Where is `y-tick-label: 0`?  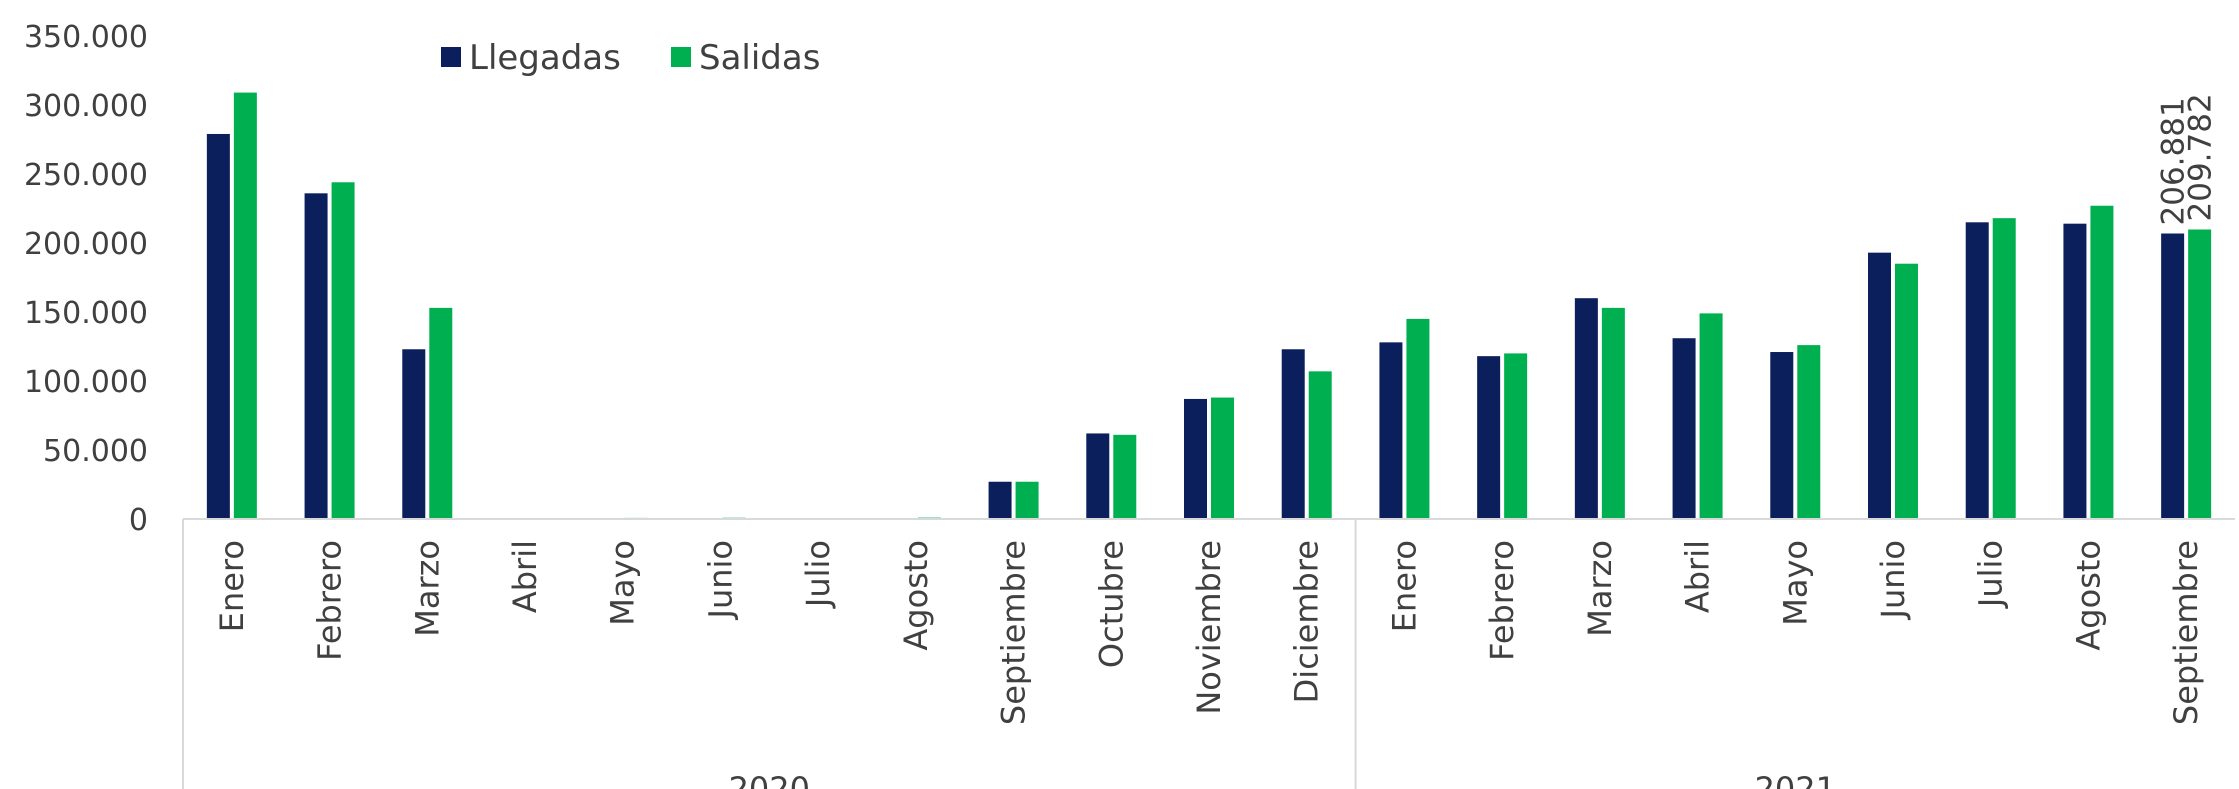 y-tick-label: 0 is located at coordinates (138, 520).